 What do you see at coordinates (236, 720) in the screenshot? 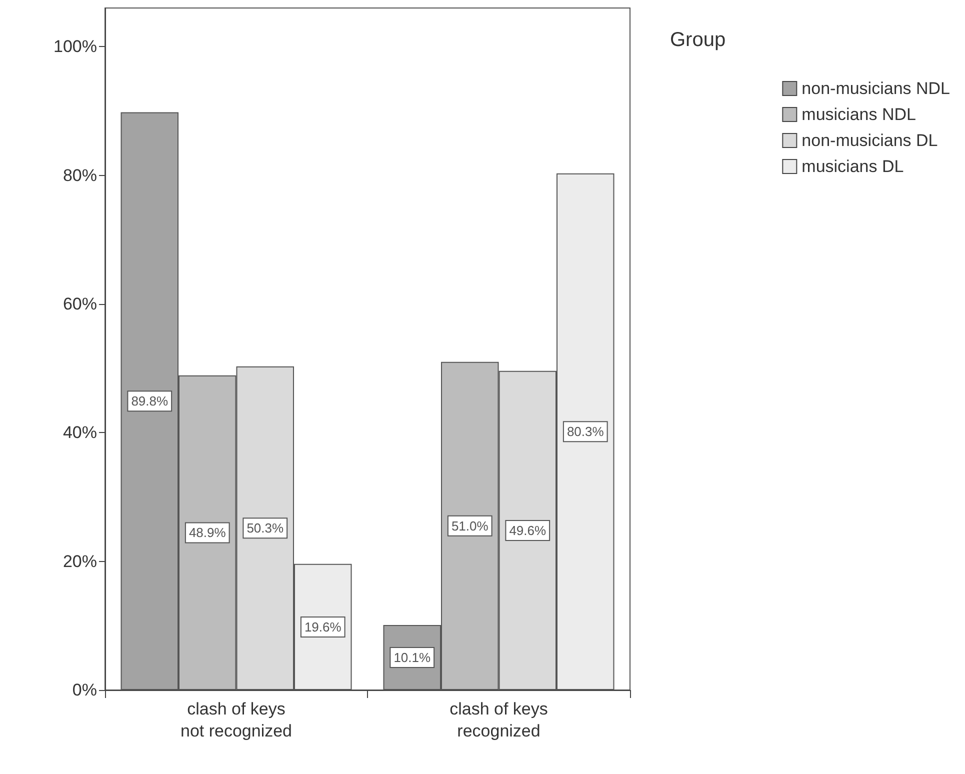
I see `x-tick-label: clash of keys not recognized` at bounding box center [236, 720].